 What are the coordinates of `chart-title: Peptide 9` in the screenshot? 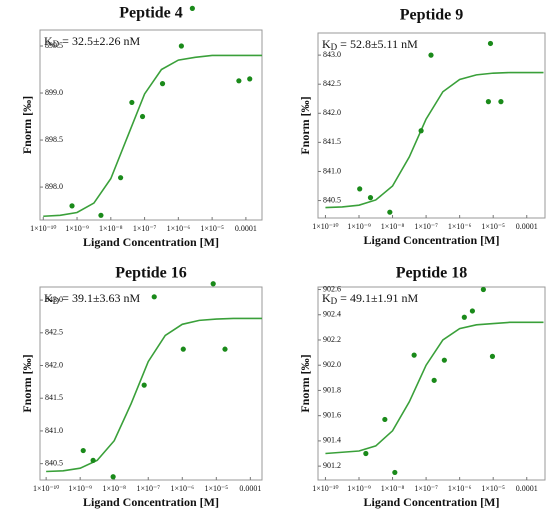 It's located at (432, 15).